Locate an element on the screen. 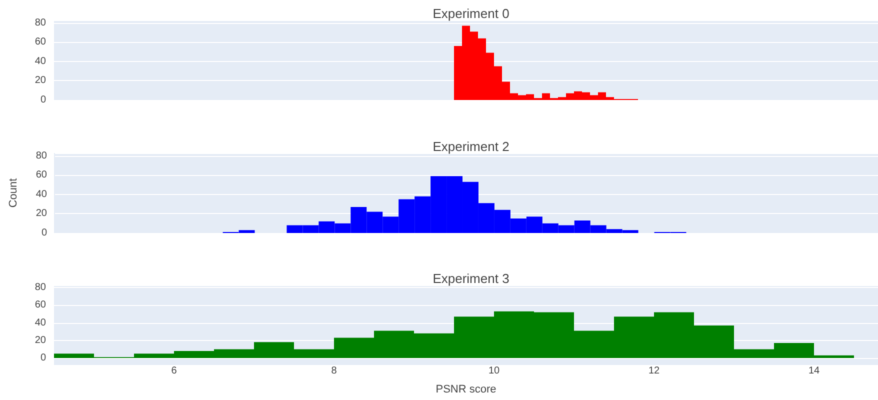  chart-title: Experiment 0 is located at coordinates (471, 13).